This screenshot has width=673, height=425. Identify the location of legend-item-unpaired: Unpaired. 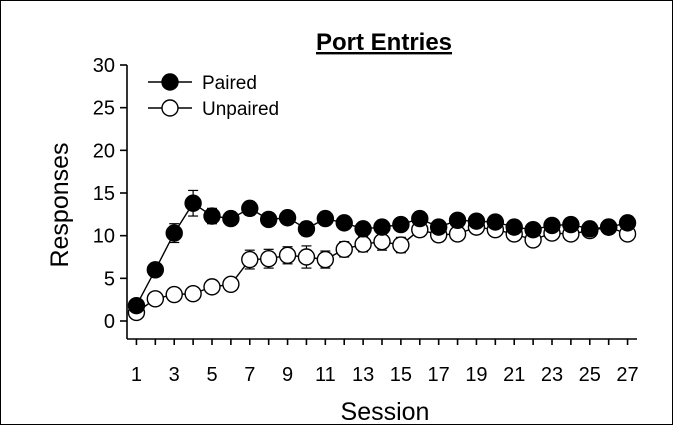
(213, 109).